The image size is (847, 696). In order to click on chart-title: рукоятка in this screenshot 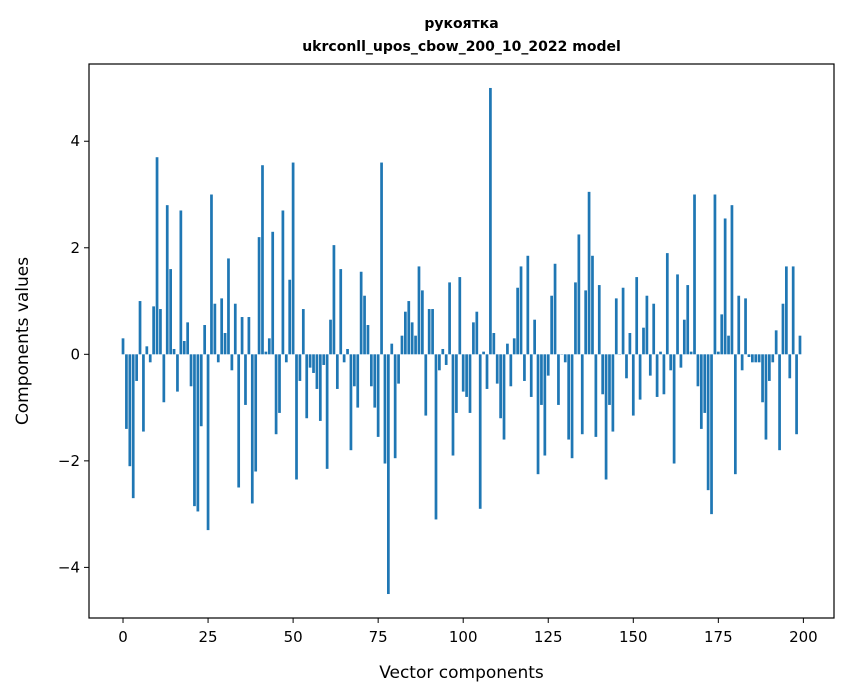, I will do `click(461, 24)`.